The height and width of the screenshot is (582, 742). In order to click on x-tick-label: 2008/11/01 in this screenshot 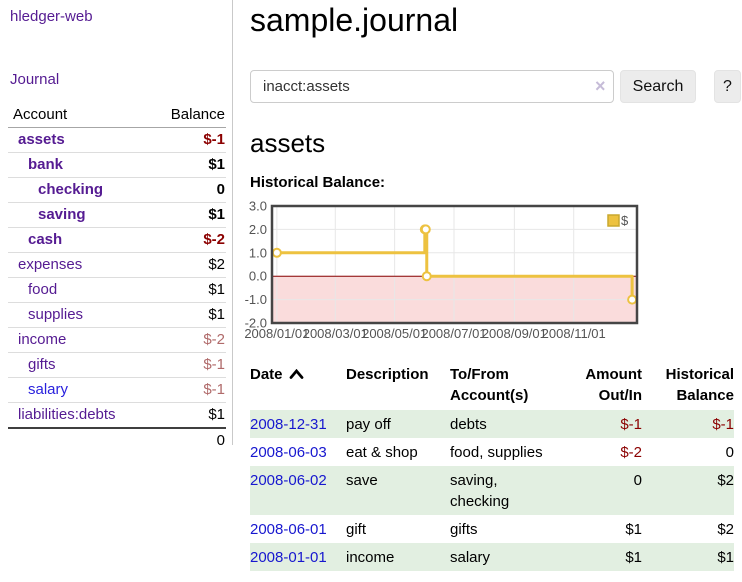, I will do `click(574, 333)`.